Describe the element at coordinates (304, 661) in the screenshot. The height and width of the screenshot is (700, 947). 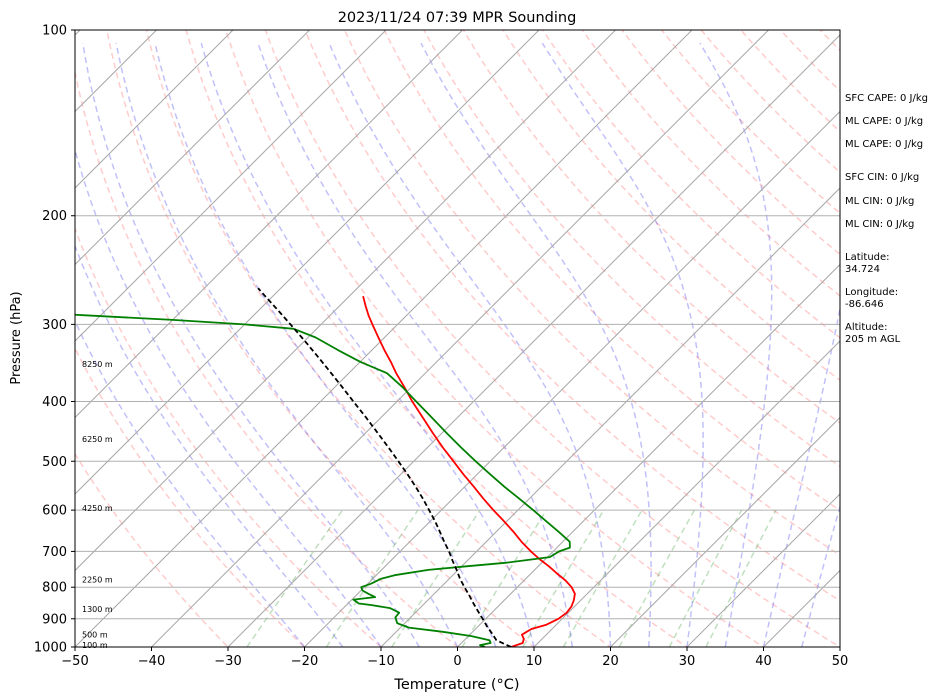
I see `x-tick-label: −20` at that location.